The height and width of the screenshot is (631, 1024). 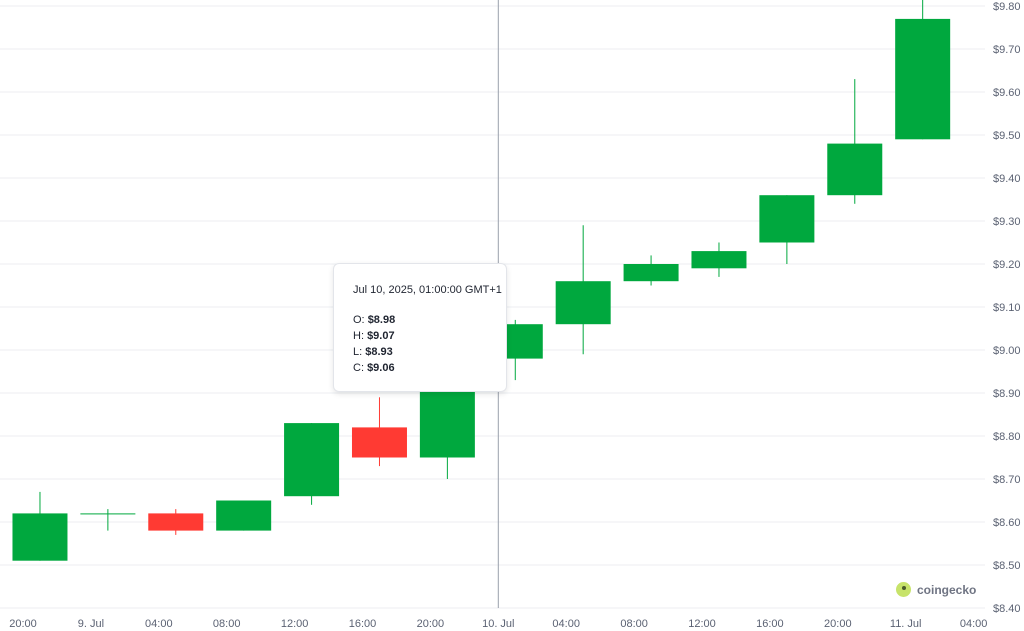 What do you see at coordinates (1007, 609) in the screenshot?
I see `y-tick-label: $8.40` at bounding box center [1007, 609].